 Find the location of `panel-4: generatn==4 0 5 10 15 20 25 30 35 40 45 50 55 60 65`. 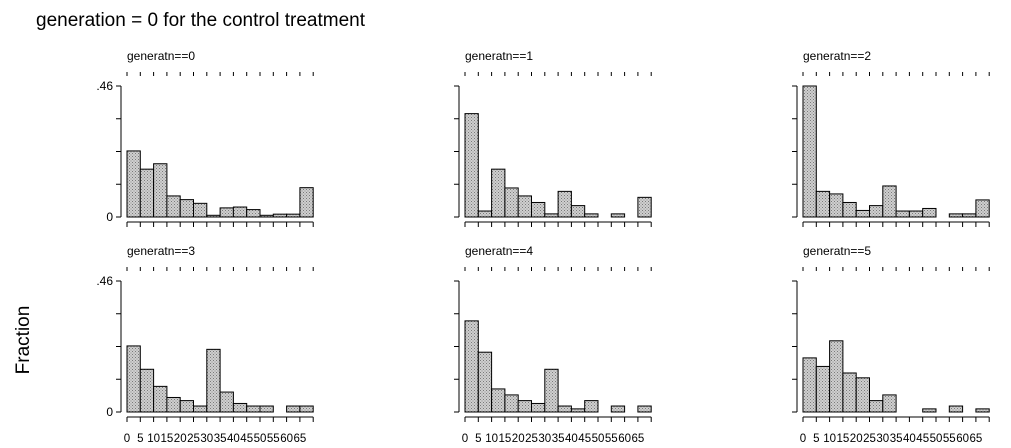

panel-4: generatn==4 0 5 10 15 20 25 30 35 40 45 50 55 60 65 is located at coordinates (553, 344).